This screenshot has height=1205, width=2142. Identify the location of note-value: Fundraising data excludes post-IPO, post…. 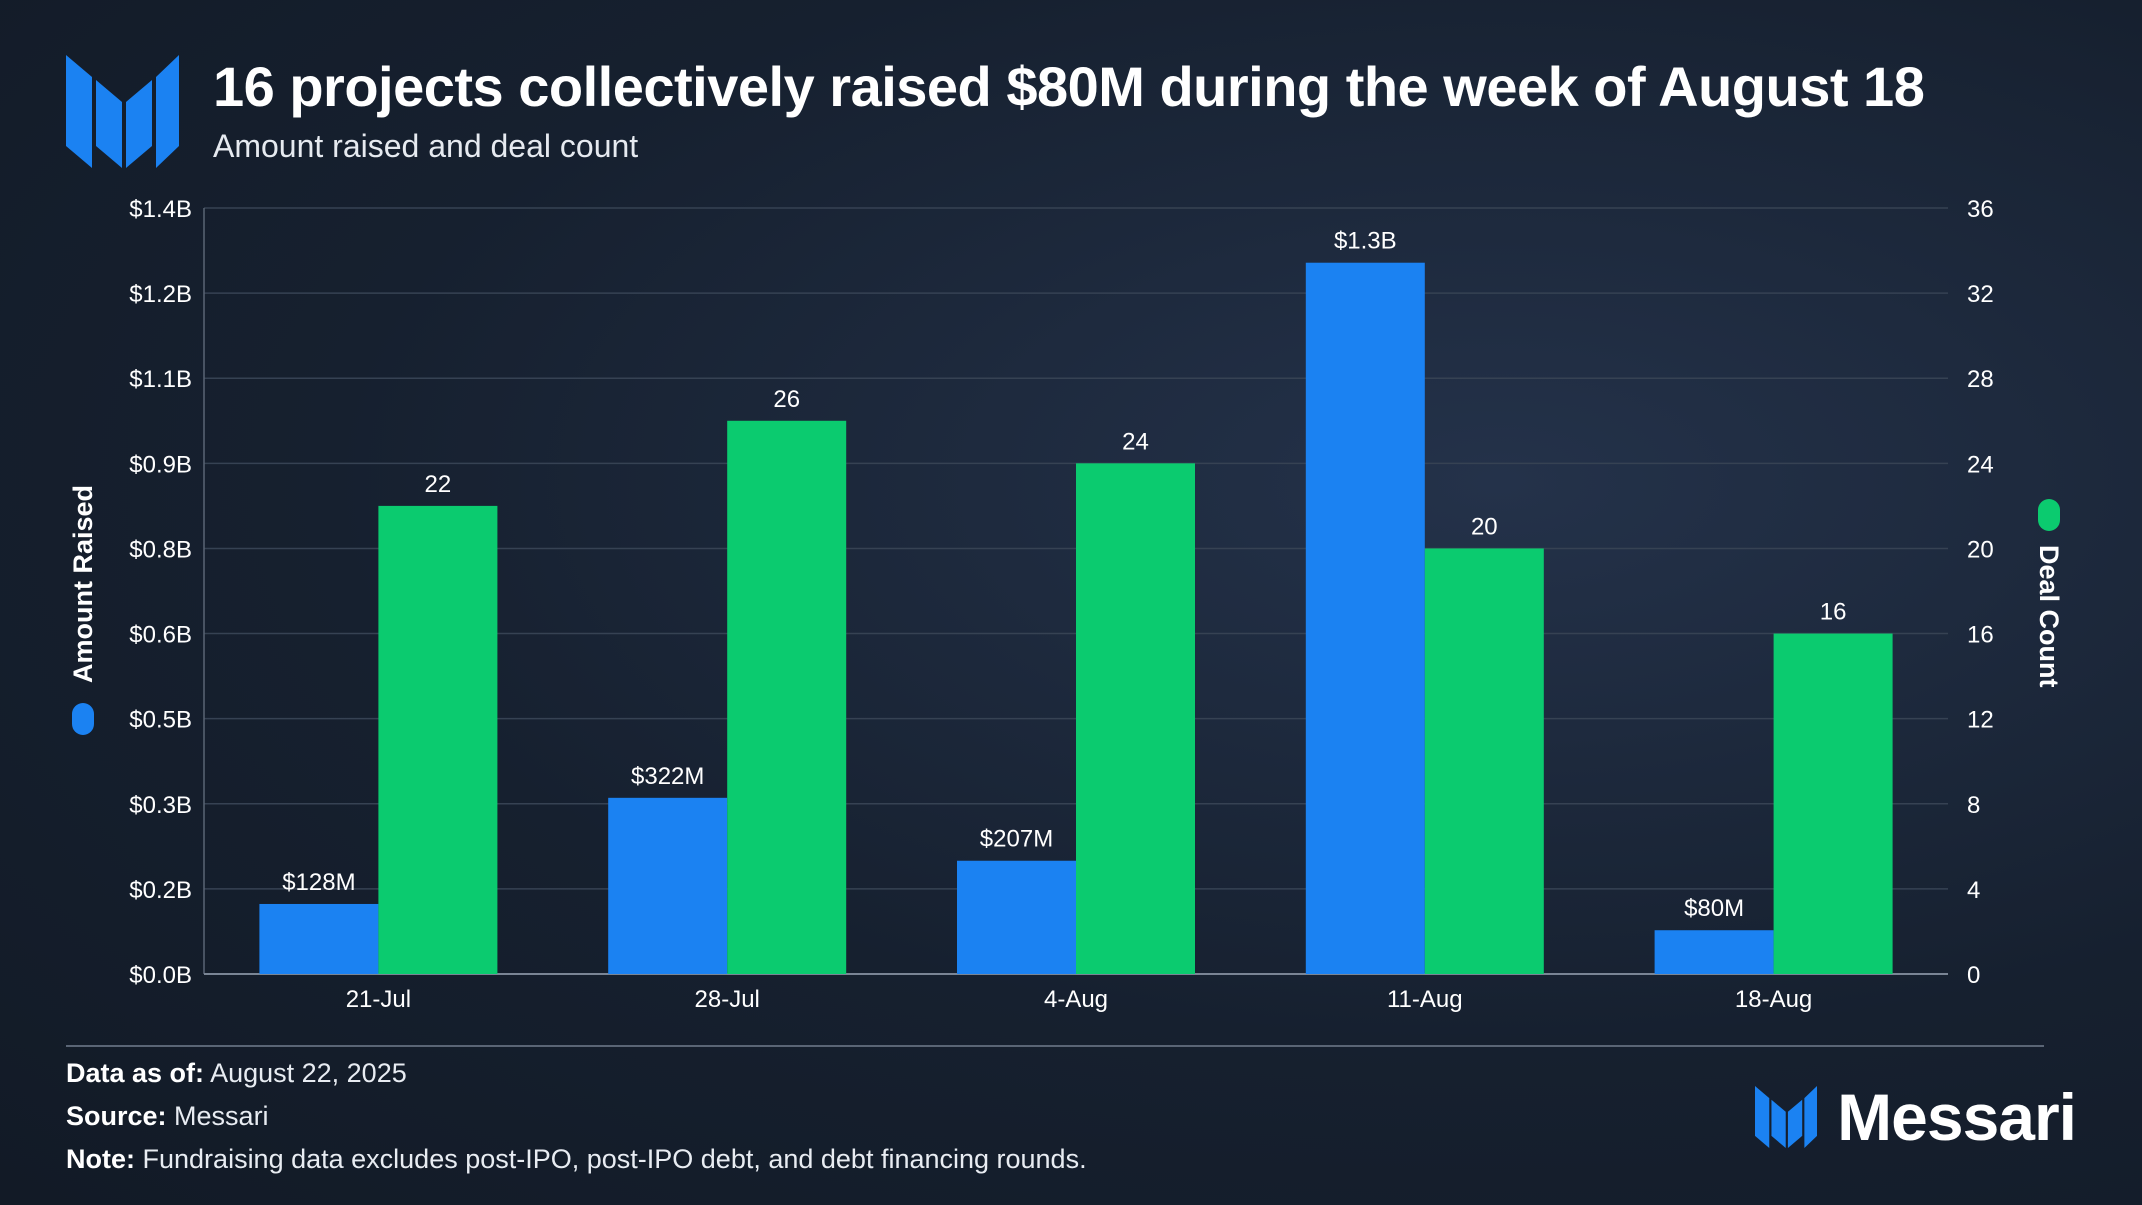
(614, 1159).